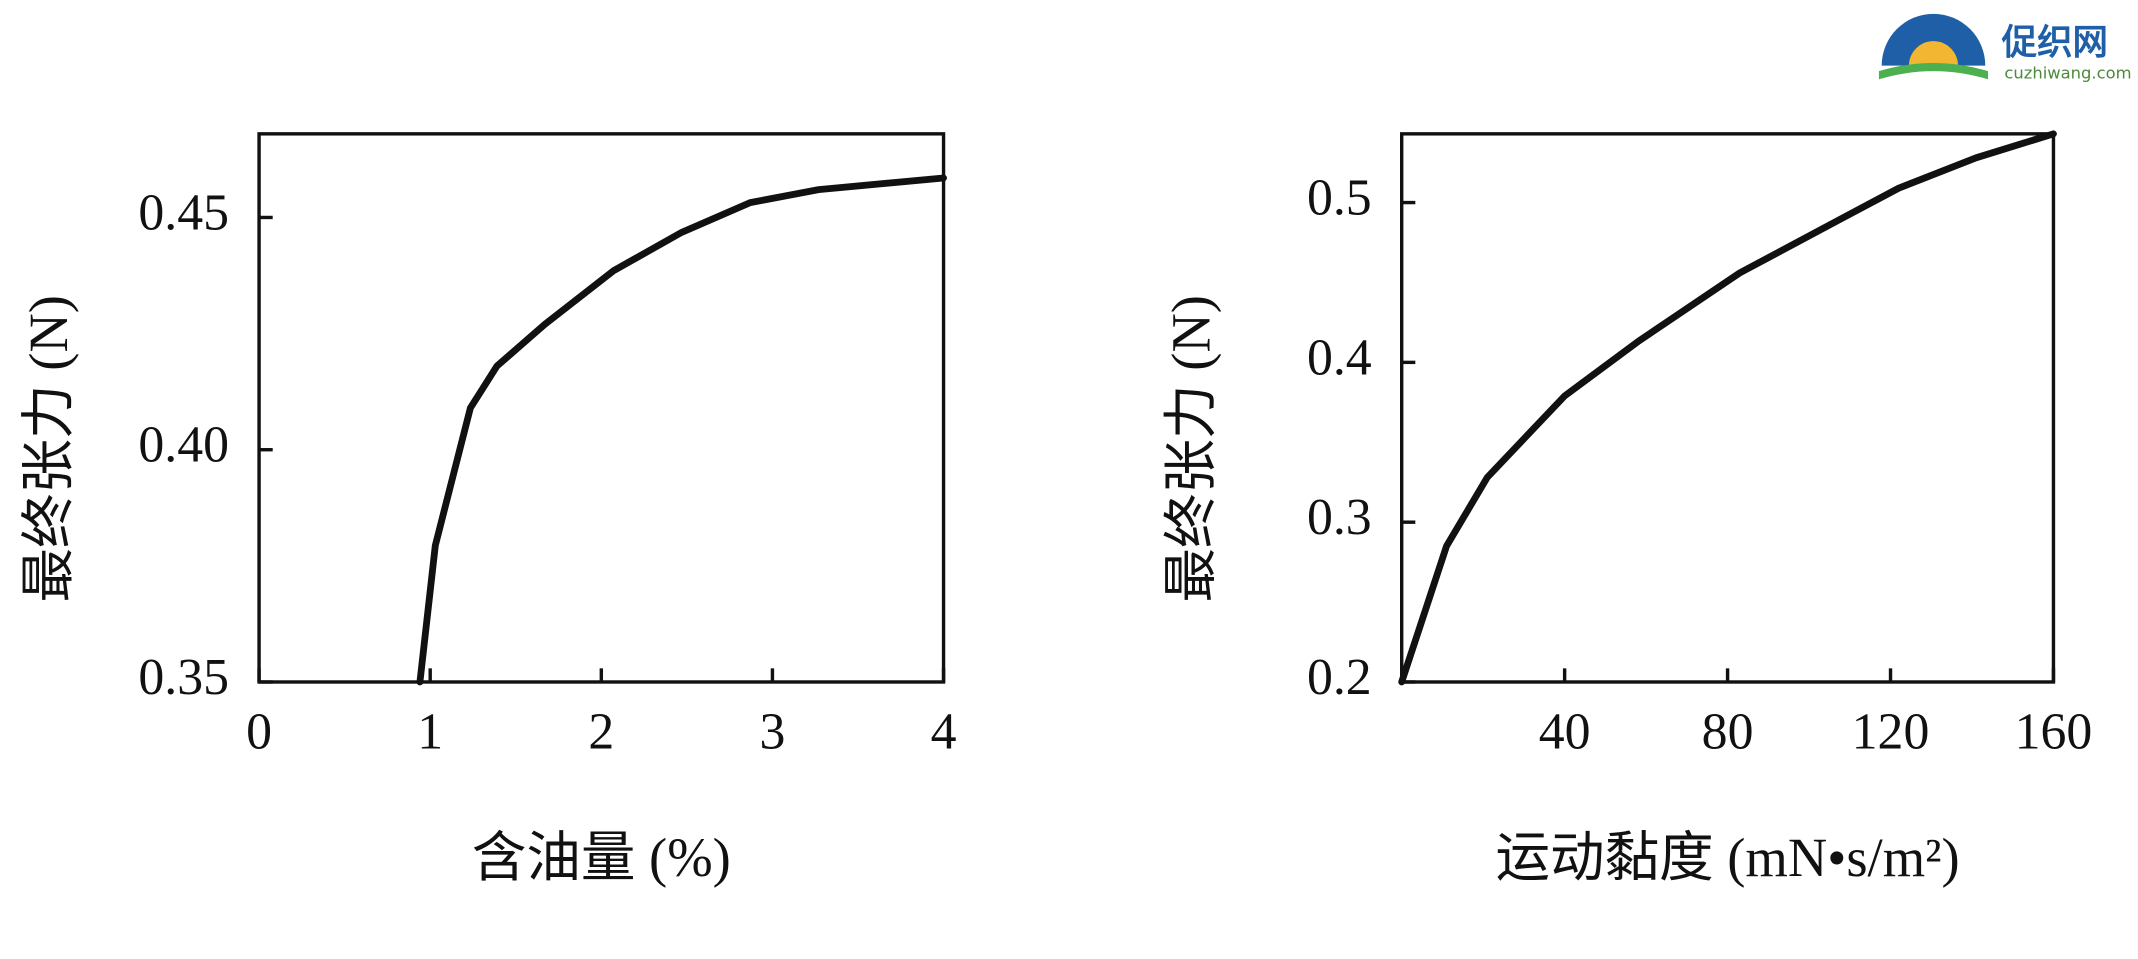  I want to click on logo: 促织网 cuzhiwang.com, so click(2005, 47).